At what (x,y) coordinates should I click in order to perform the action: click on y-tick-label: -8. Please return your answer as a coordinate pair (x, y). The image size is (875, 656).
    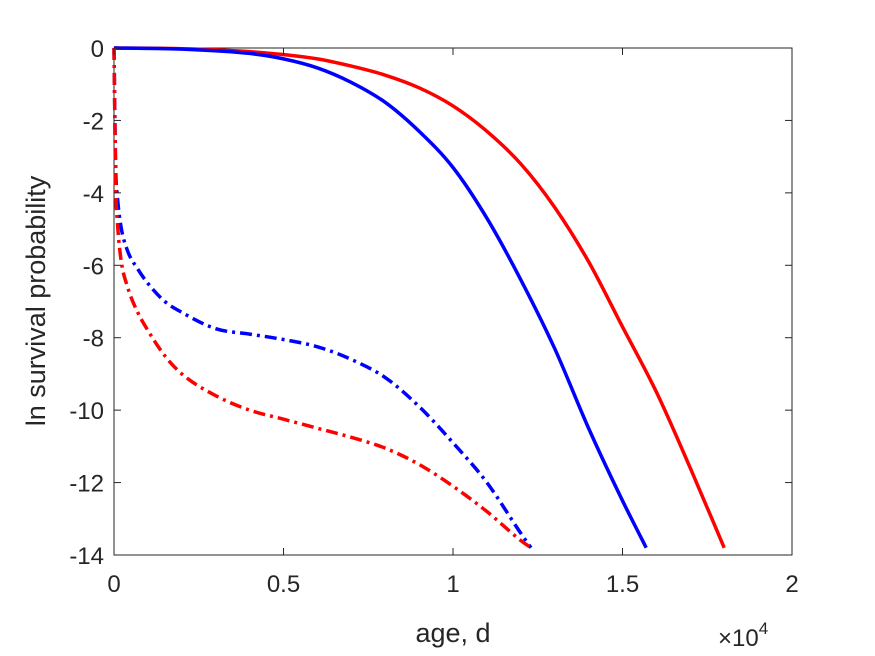
    Looking at the image, I should click on (93, 339).